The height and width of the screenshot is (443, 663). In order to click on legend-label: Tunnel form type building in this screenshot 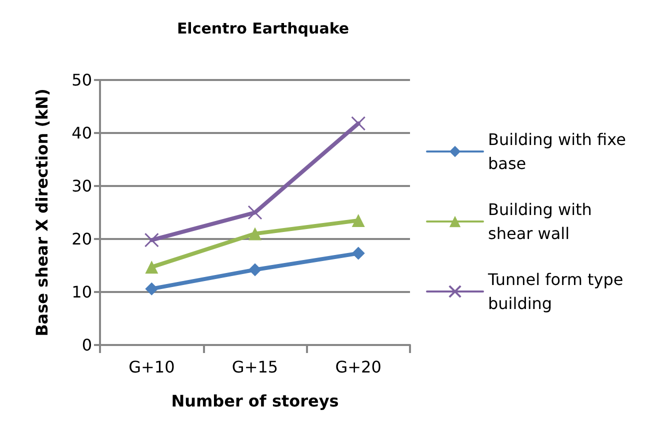, I will do `click(557, 291)`.